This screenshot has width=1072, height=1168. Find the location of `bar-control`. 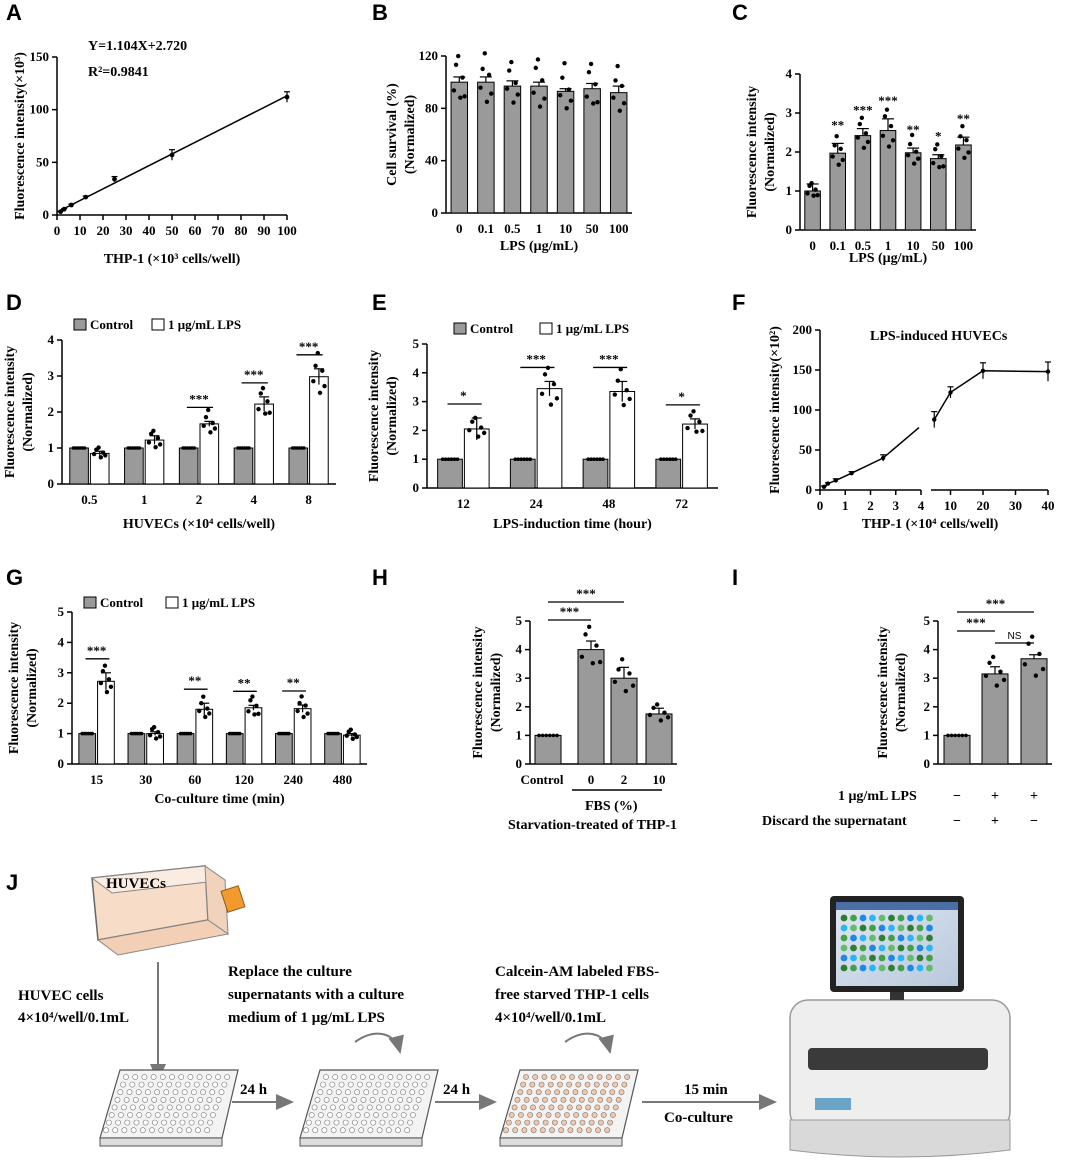

bar-control is located at coordinates (284, 749).